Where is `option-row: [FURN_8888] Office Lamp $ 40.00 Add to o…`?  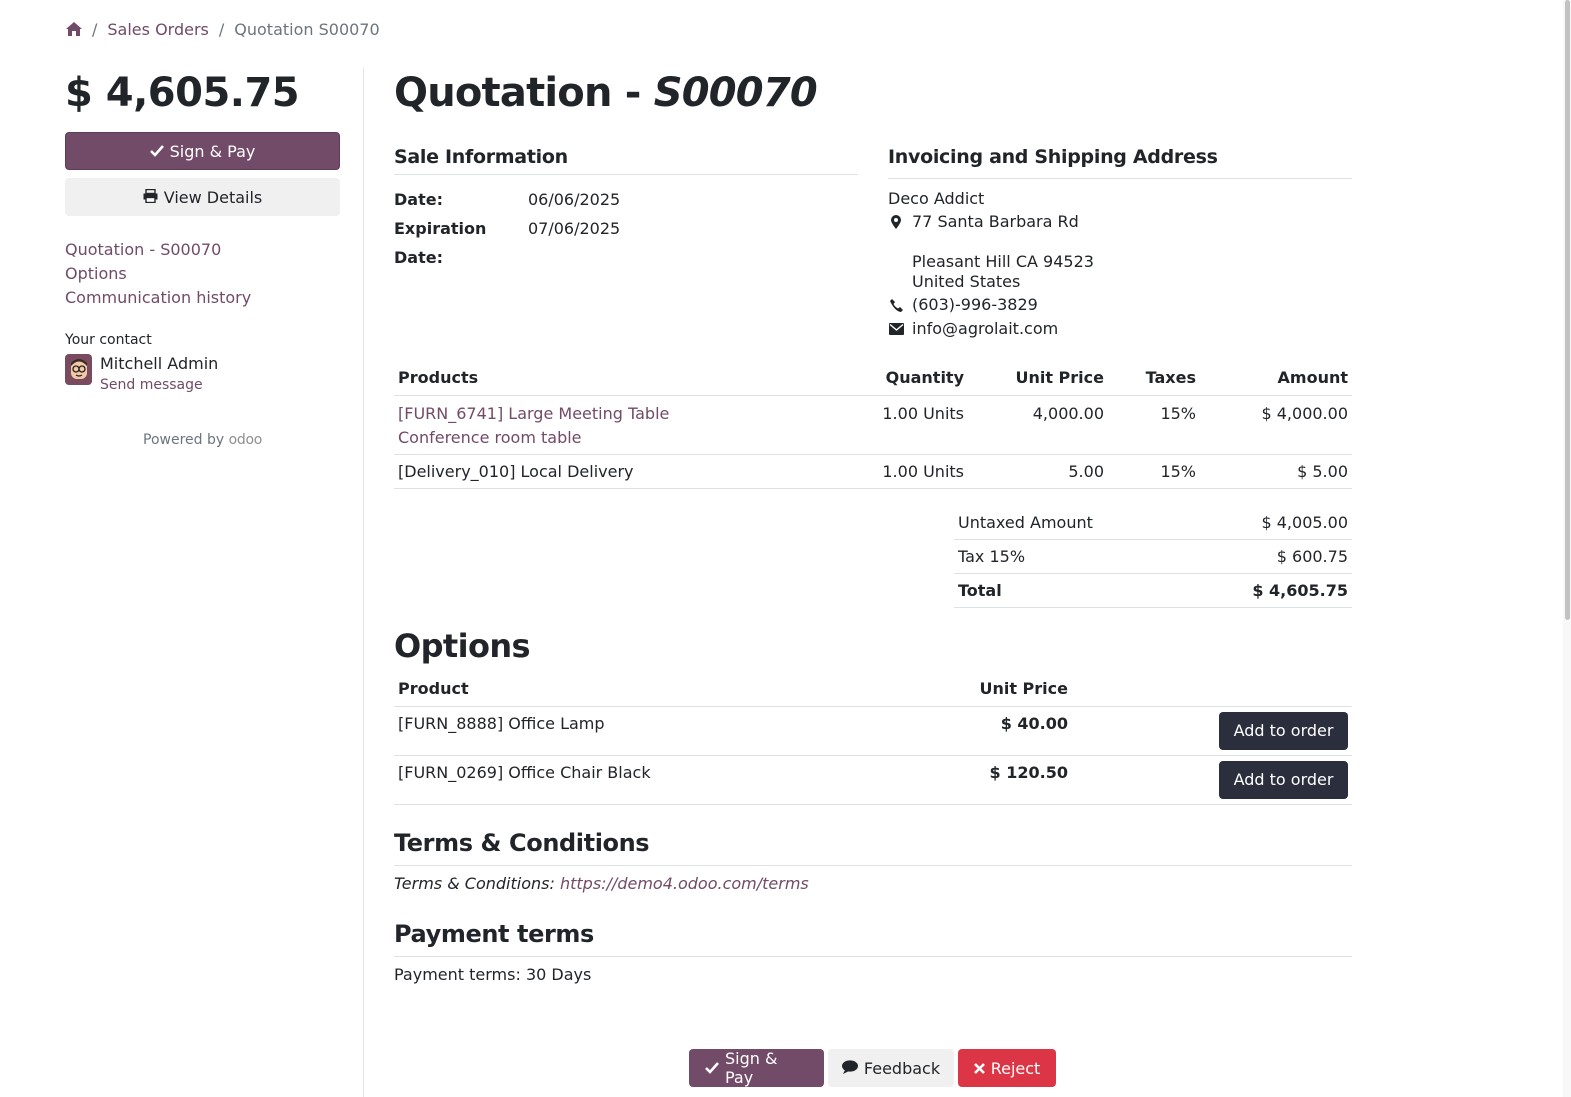
option-row: [FURN_8888] Office Lamp $ 40.00 Add to o… is located at coordinates (873, 730).